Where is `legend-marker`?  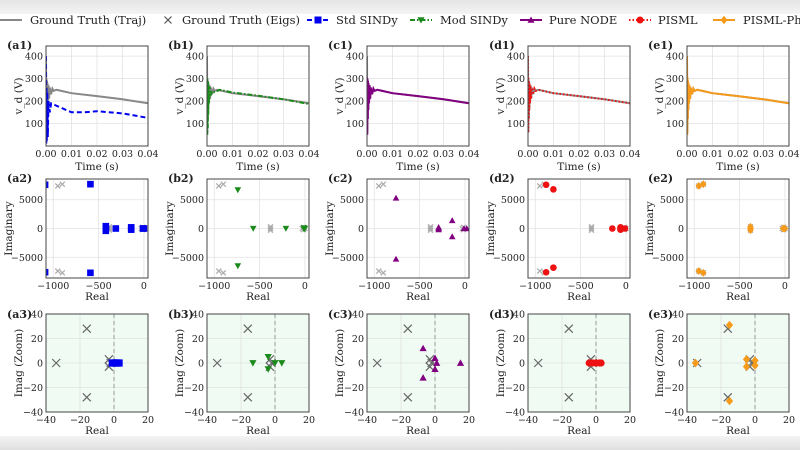 legend-marker is located at coordinates (421, 20).